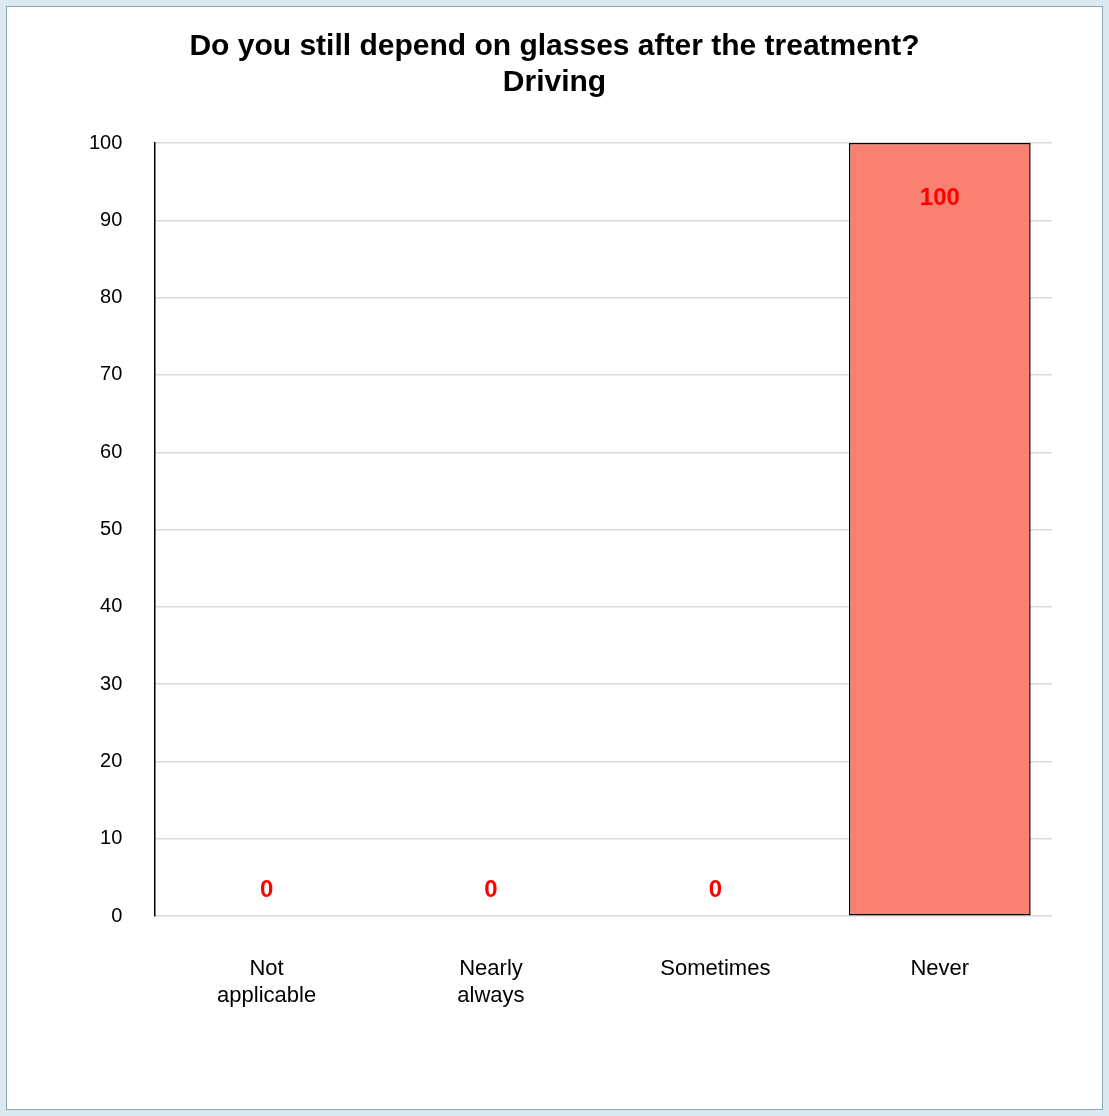 The image size is (1109, 1116). Describe the element at coordinates (117, 914) in the screenshot. I see `y-tick-label: 0` at that location.